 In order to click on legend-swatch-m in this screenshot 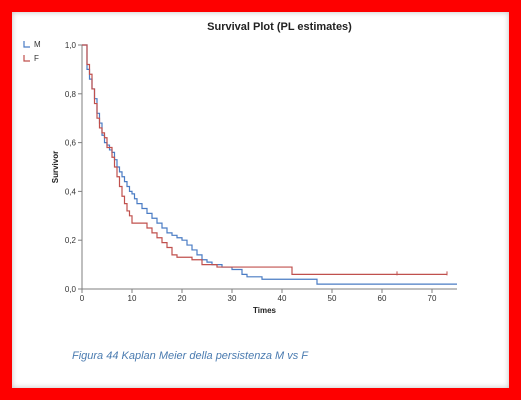, I will do `click(26, 44)`.